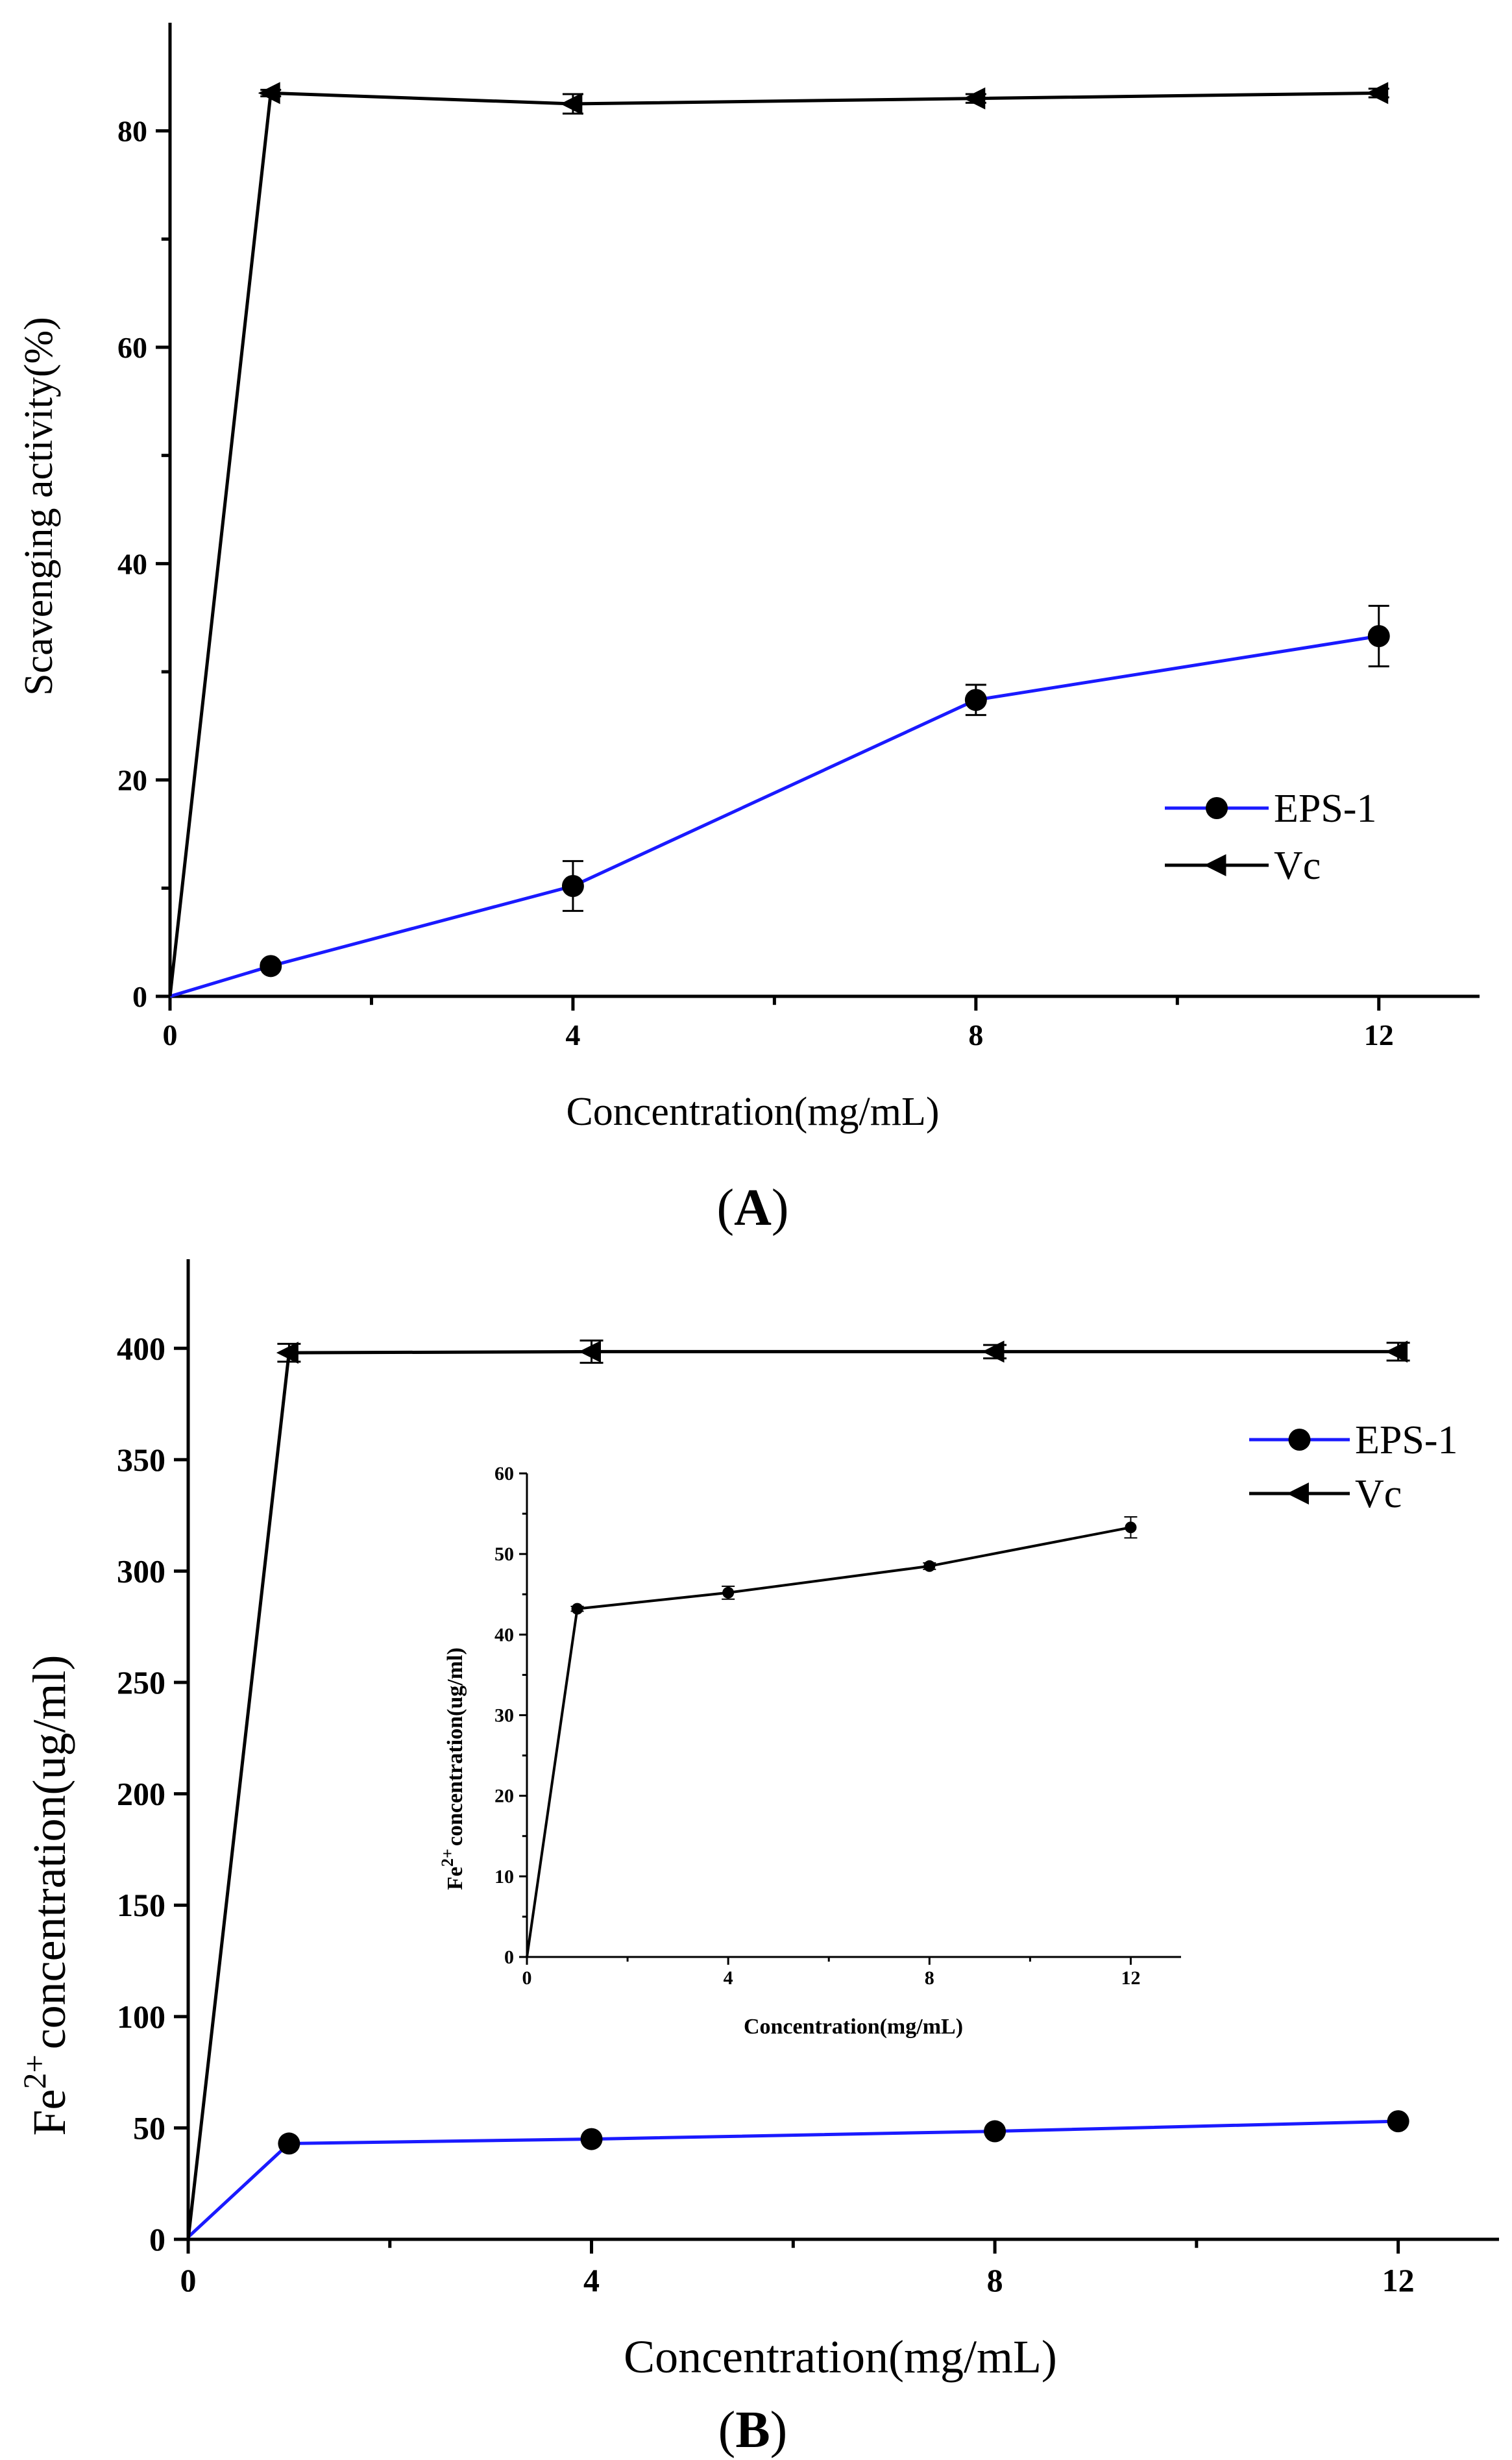 Image resolution: width=1512 pixels, height=2460 pixels. Describe the element at coordinates (1378, 1494) in the screenshot. I see `chart-b-legend-vc-label: Vc` at that location.